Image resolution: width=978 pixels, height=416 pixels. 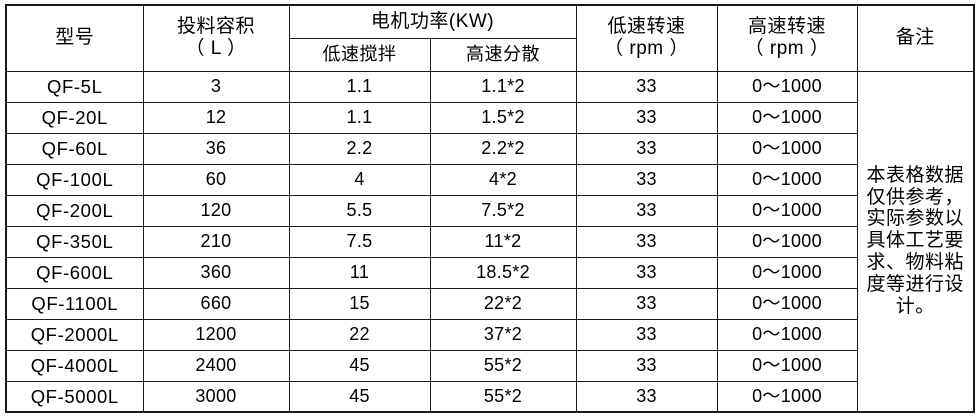 I want to click on column-header-low-speed: 低速转速 （ rpm ）, so click(x=646, y=38).